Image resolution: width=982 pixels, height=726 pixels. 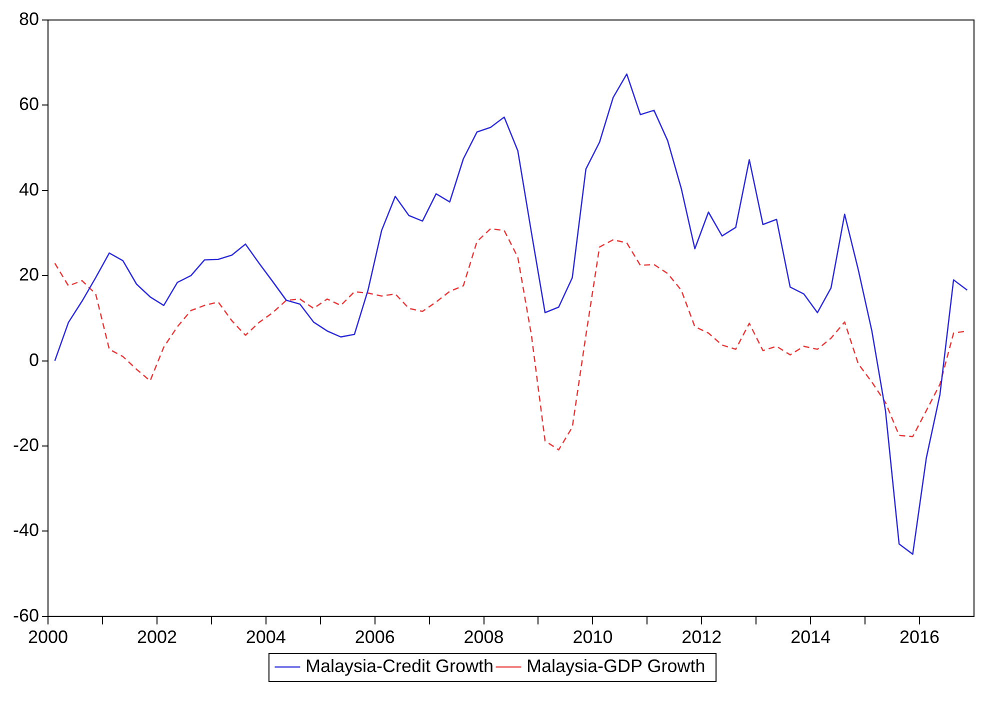 I want to click on x-tick-label: 2010, so click(x=592, y=637).